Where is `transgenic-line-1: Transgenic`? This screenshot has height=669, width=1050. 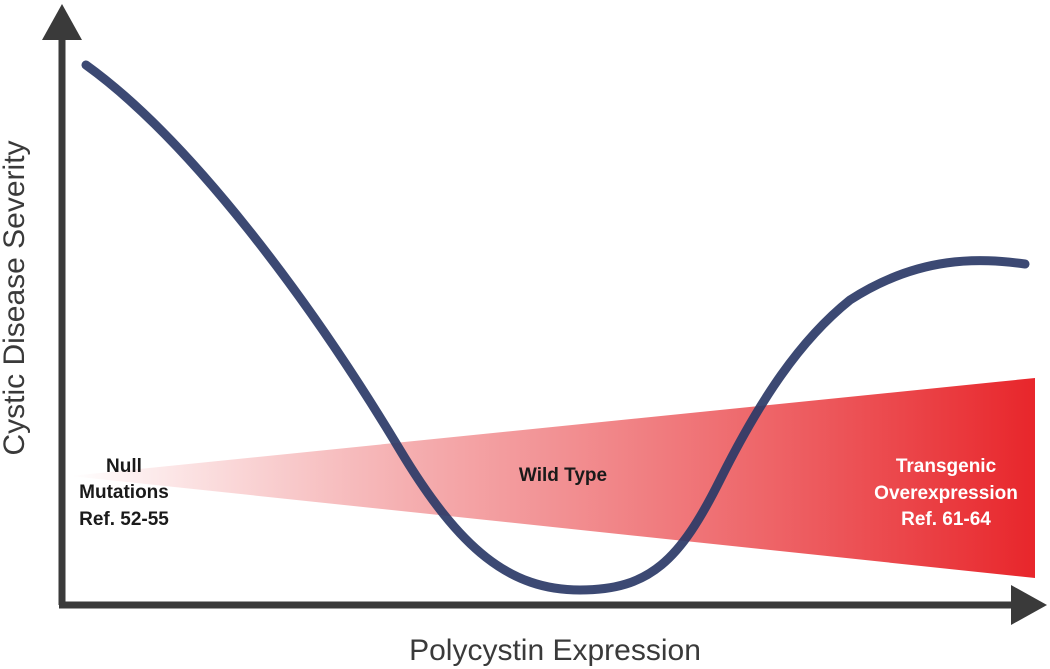 transgenic-line-1: Transgenic is located at coordinates (946, 466).